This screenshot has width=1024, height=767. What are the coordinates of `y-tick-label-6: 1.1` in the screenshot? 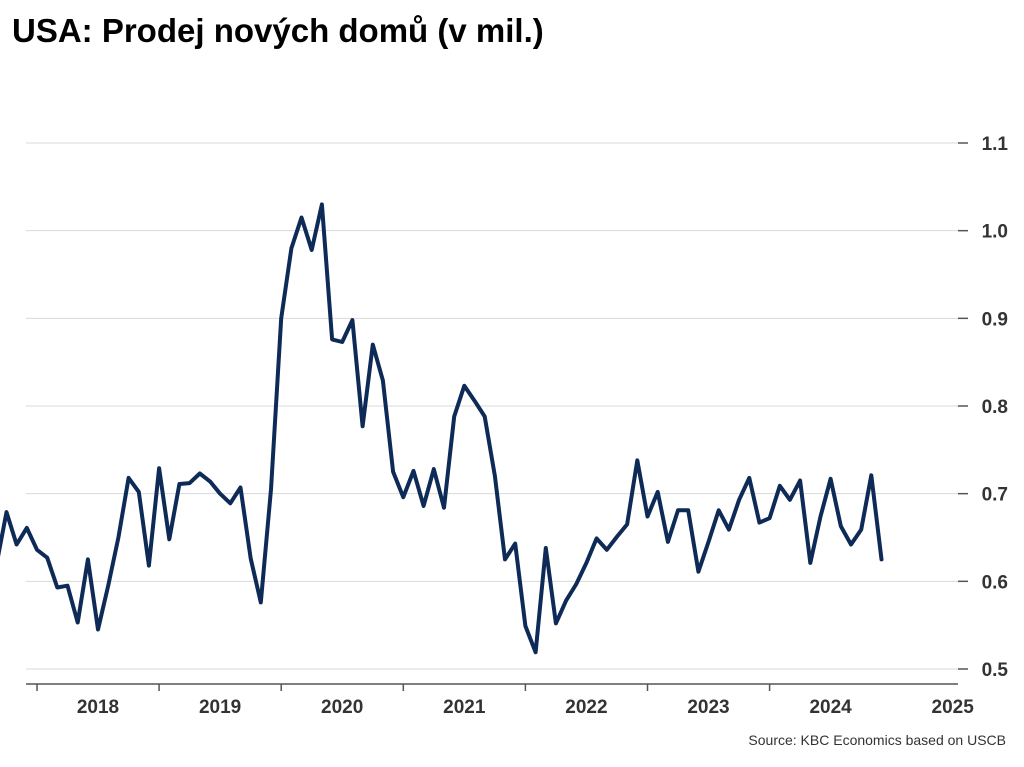 It's located at (995, 144).